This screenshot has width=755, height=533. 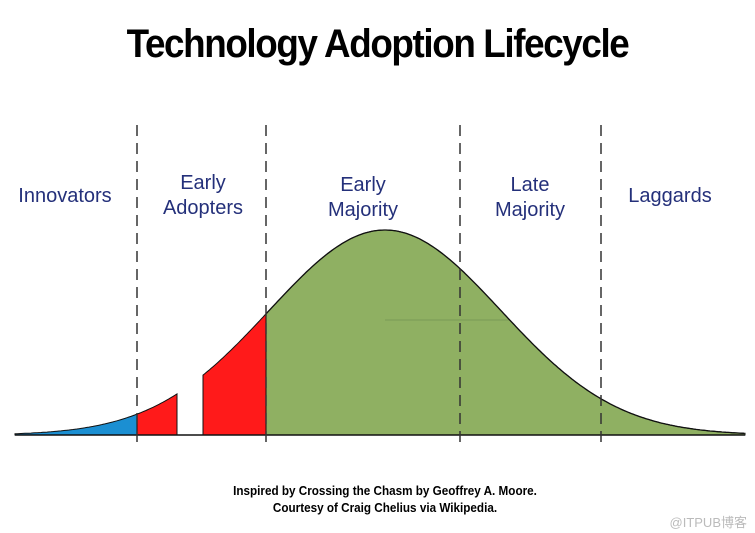 I want to click on innovators-area, so click(x=76, y=424).